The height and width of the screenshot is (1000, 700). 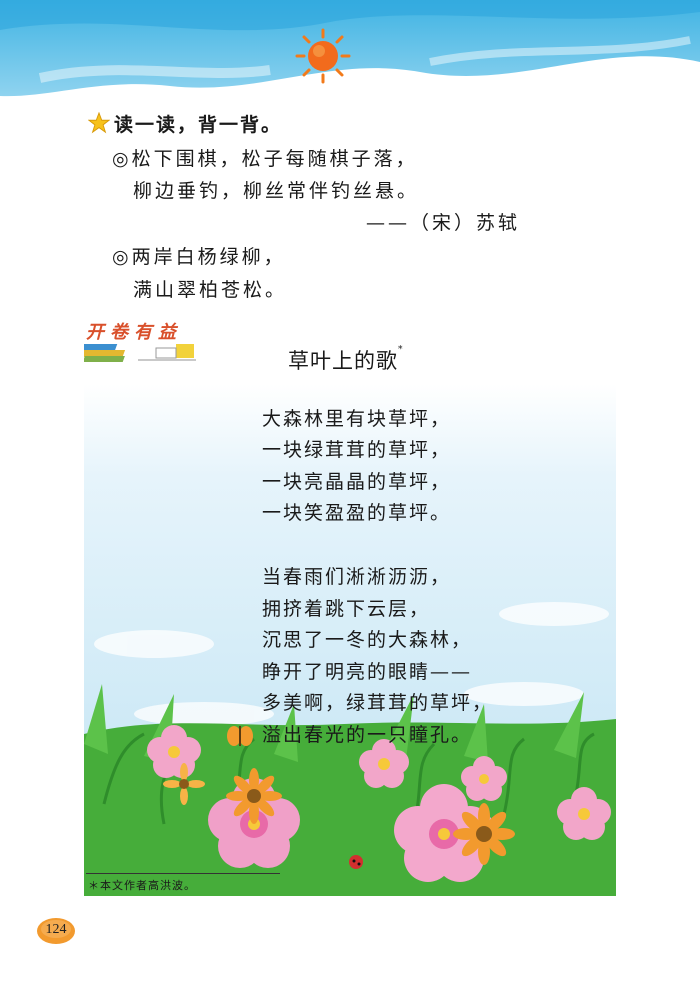 I want to click on poem-stanza-2-line-4: 睁开了明亮的眼睛——, so click(x=367, y=672).